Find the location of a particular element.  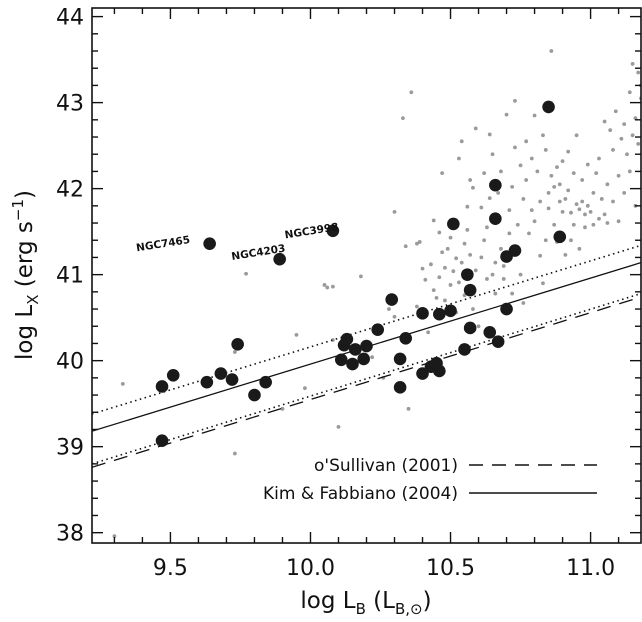

x-tick-label: 10.5 is located at coordinates (450, 568).